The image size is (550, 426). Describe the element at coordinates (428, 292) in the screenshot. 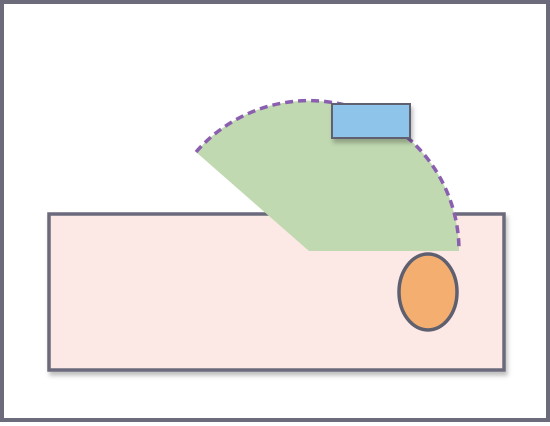

I see `orange-ellipse` at that location.